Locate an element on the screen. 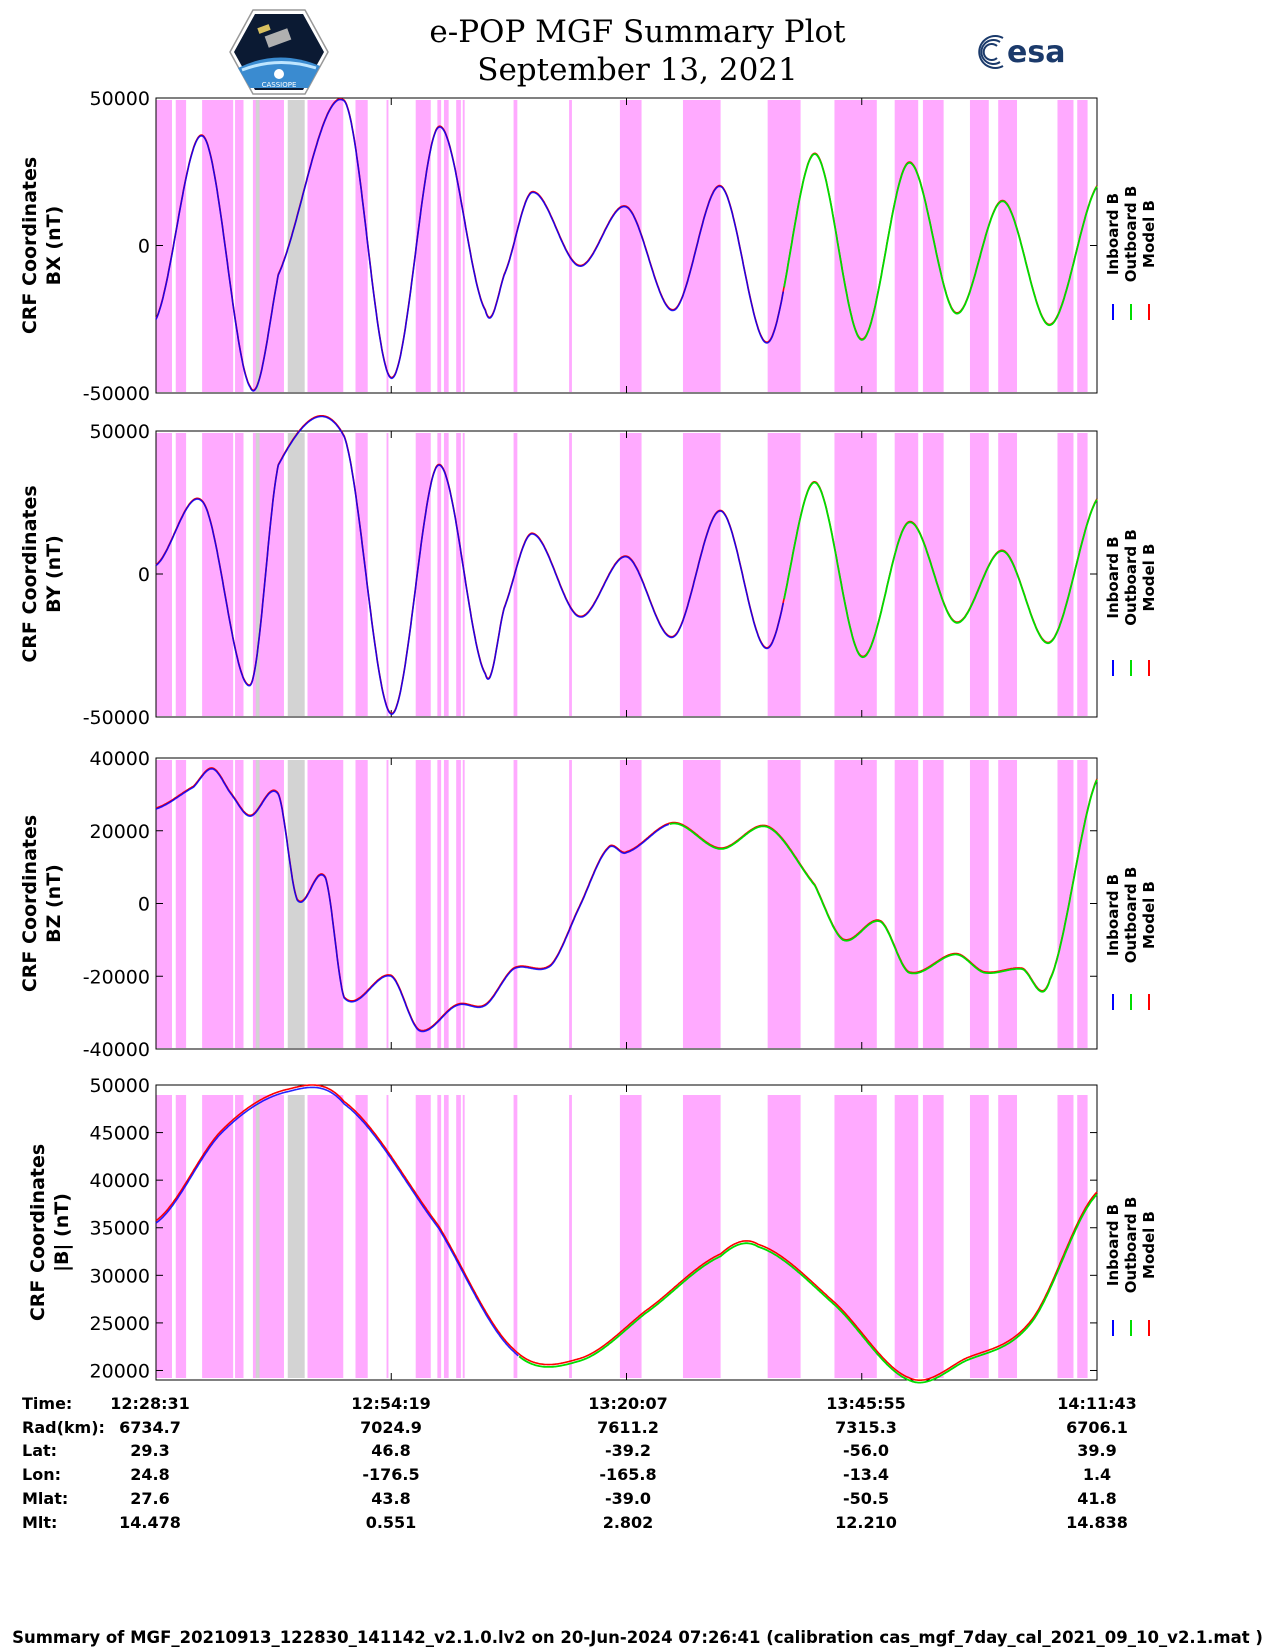 The image size is (1275, 1650). info-value: 14:11:43 is located at coordinates (1097, 1403).